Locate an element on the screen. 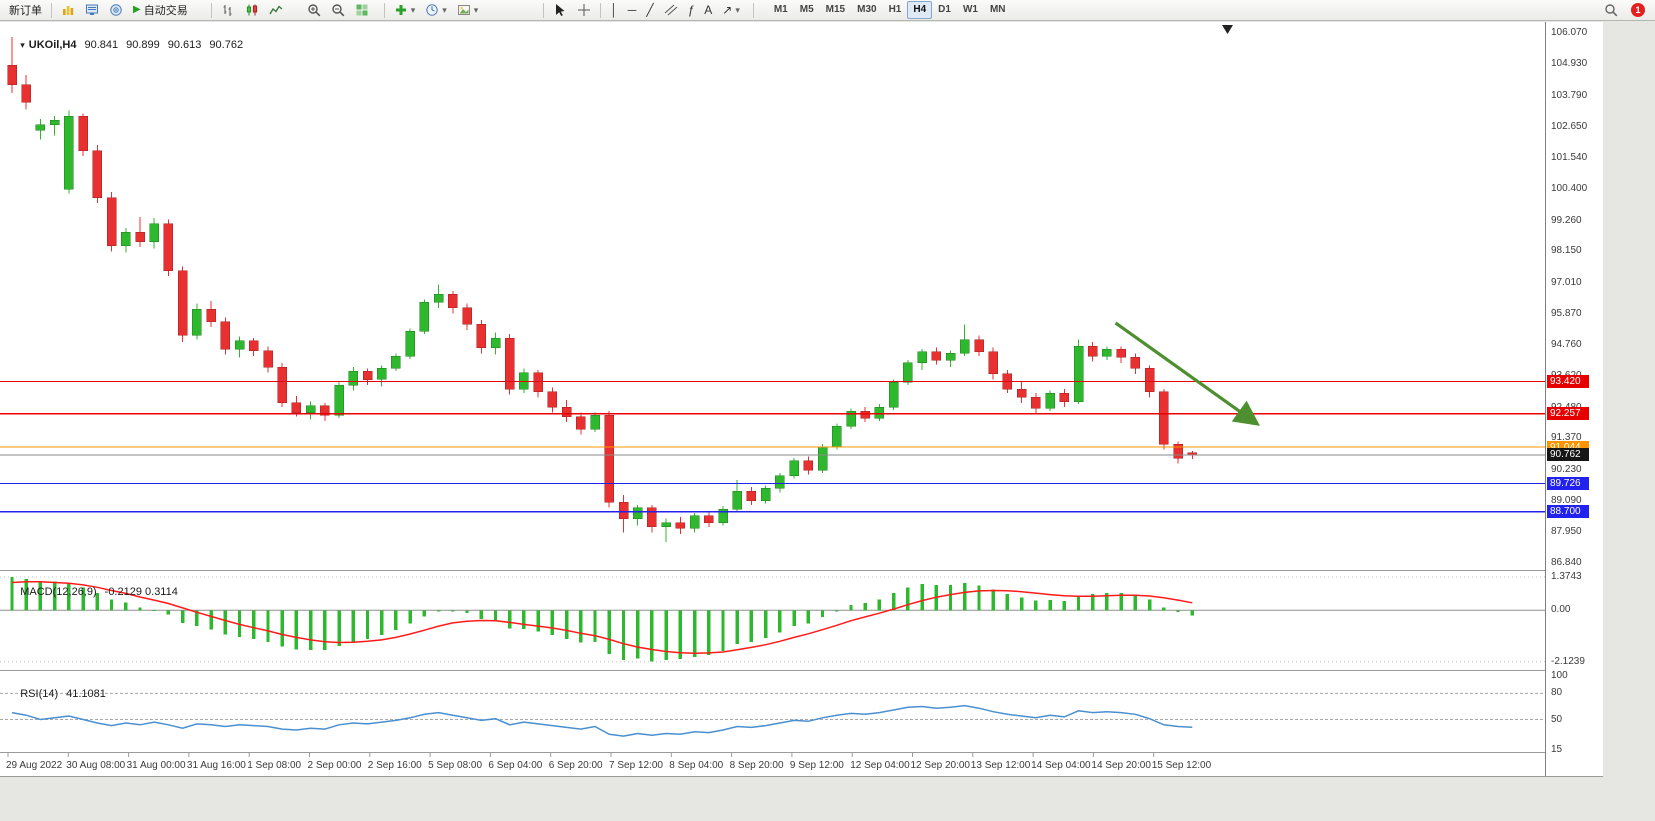 Image resolution: width=1655 pixels, height=821 pixels. symbol-label: UKOil,H4 is located at coordinates (52, 45).